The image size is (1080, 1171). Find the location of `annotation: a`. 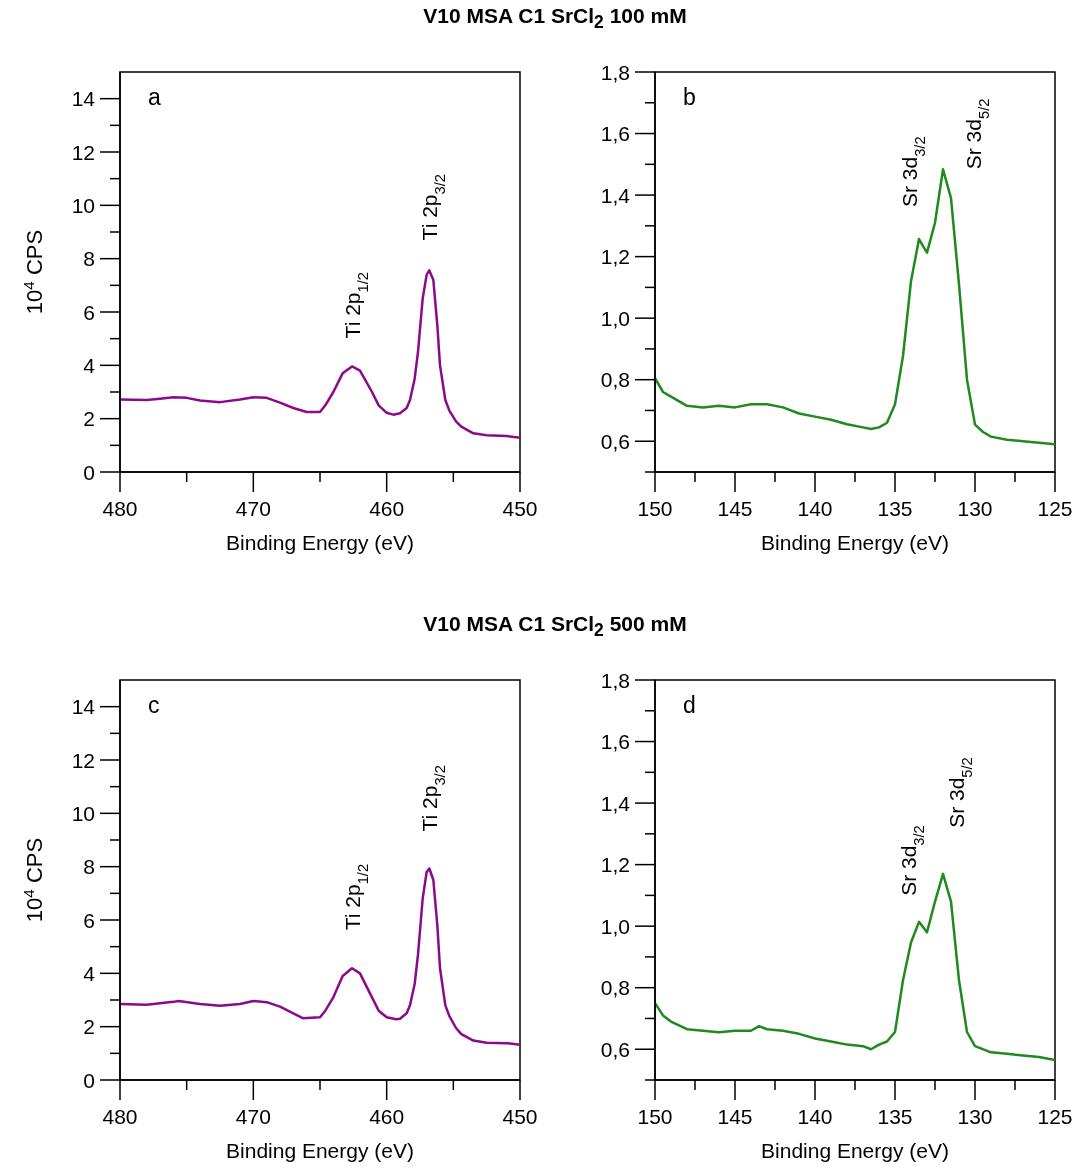

annotation: a is located at coordinates (154, 97).